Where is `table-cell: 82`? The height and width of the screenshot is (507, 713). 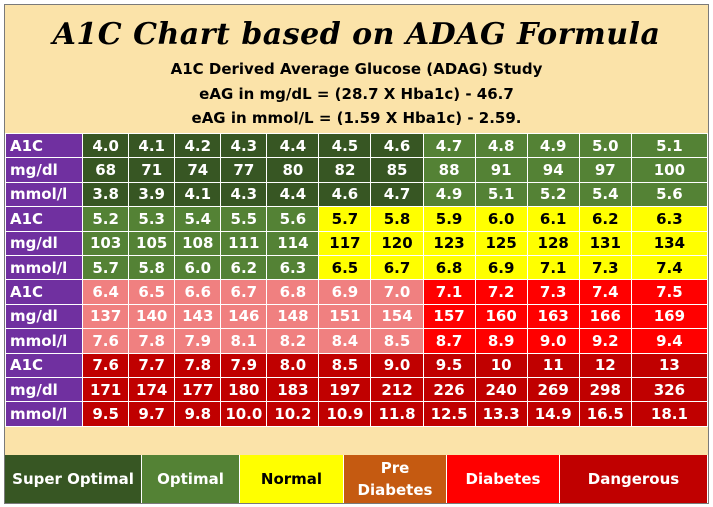 table-cell: 82 is located at coordinates (345, 170).